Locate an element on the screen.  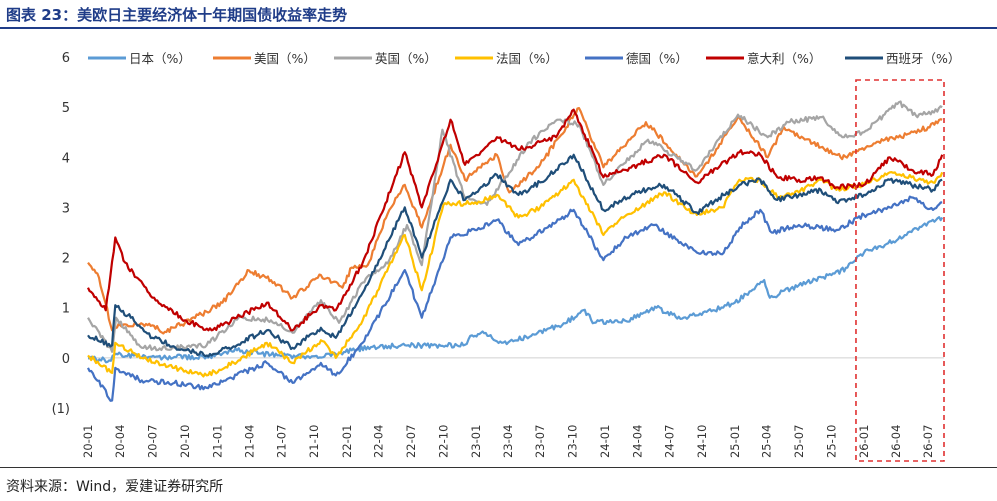
x-tick-label: 22-04 is located at coordinates (379, 441).